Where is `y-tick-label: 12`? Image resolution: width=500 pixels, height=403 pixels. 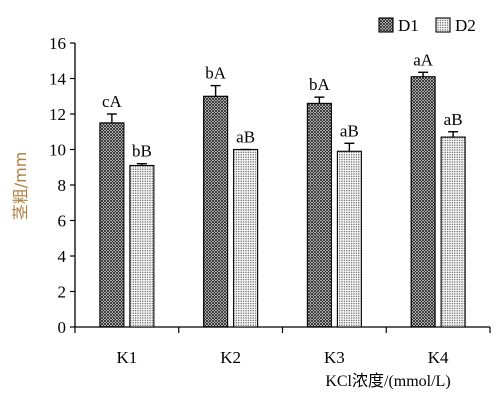 y-tick-label: 12 is located at coordinates (57, 114).